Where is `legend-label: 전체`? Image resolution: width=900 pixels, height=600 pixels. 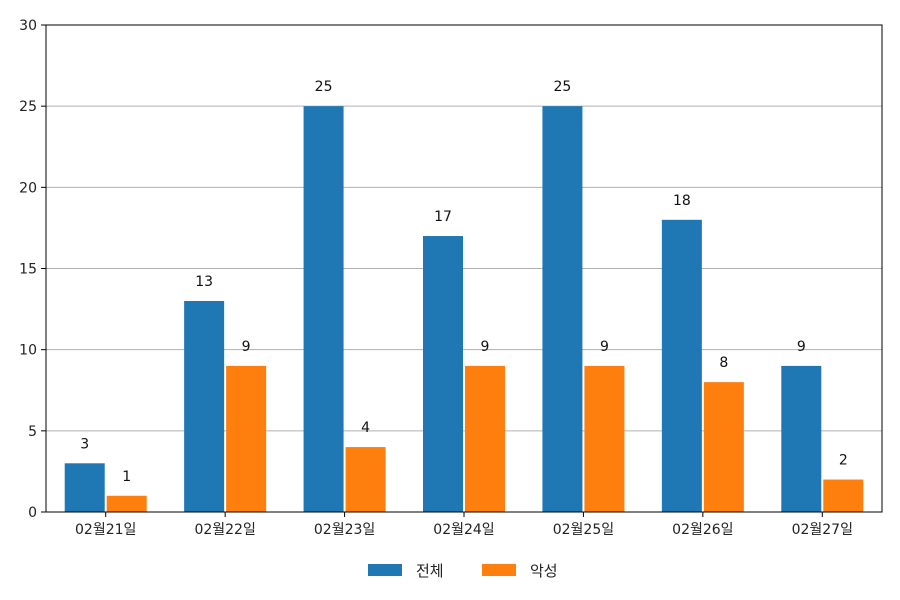 legend-label: 전체 is located at coordinates (430, 571).